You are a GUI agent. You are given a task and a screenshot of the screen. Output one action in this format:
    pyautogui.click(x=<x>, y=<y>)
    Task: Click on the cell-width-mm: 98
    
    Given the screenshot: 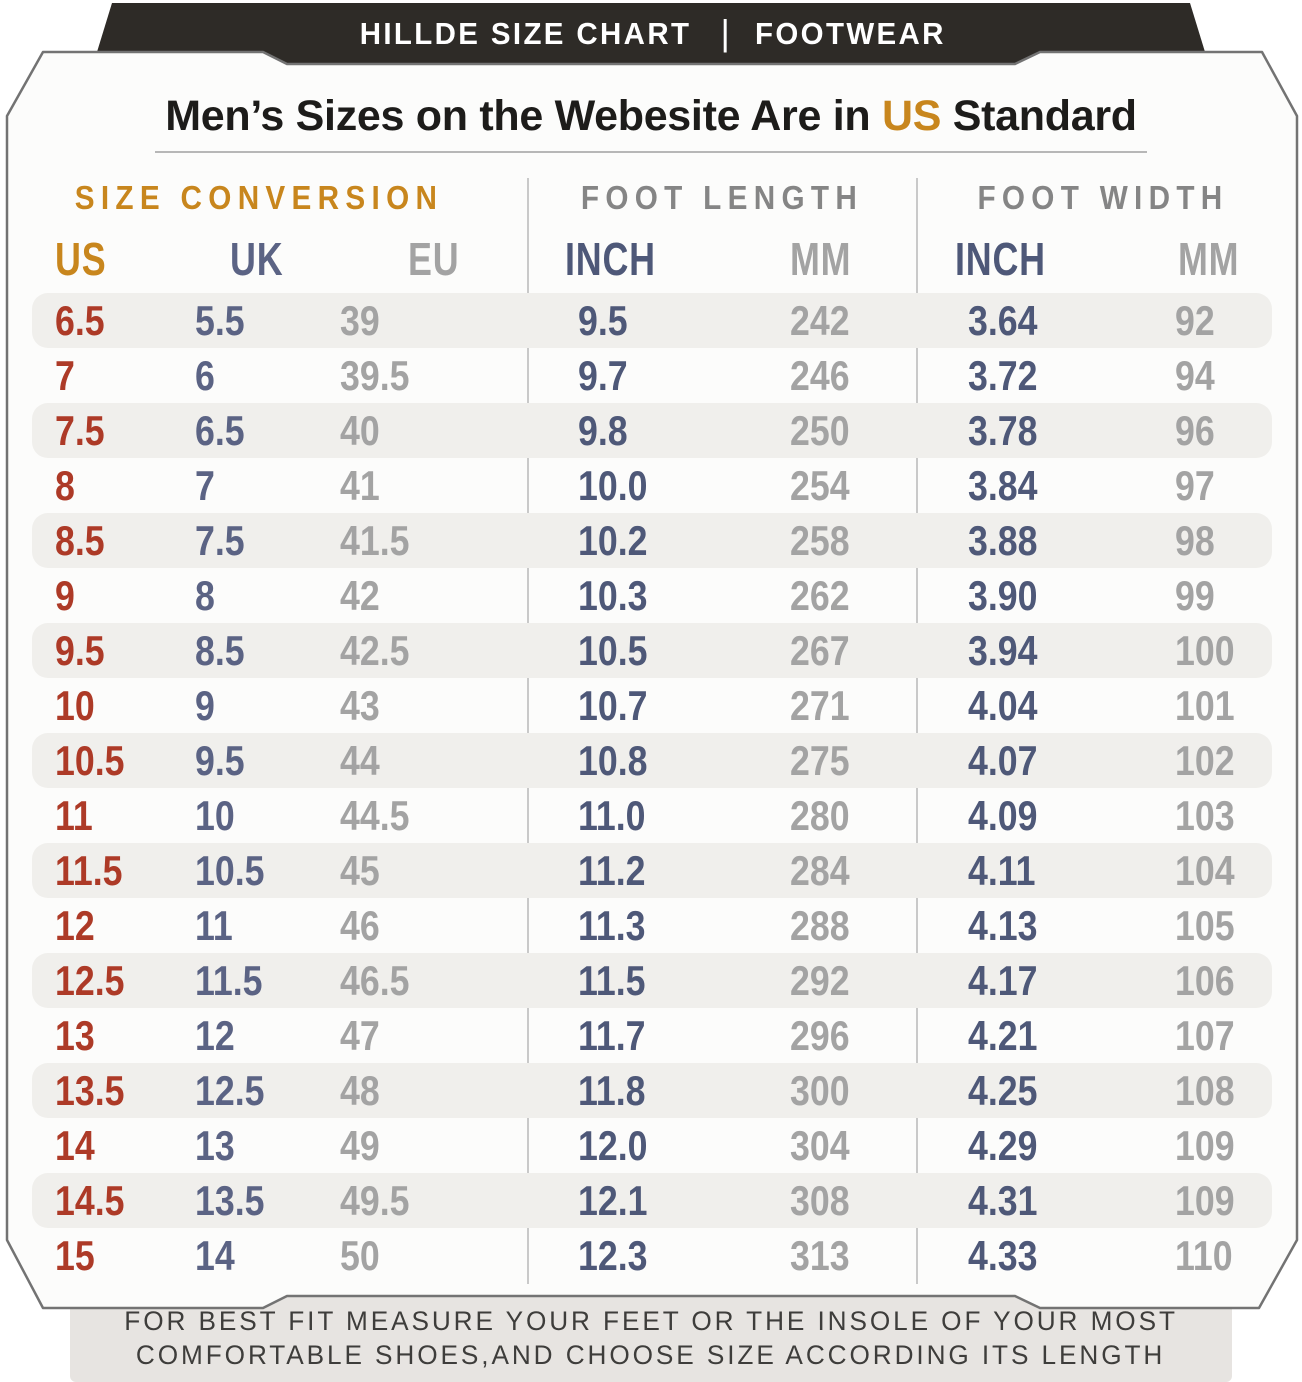 What is the action you would take?
    pyautogui.click(x=1195, y=540)
    